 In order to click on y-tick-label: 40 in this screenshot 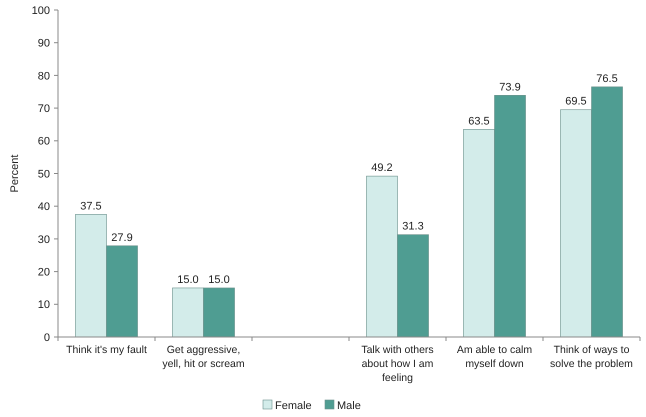, I will do `click(44, 207)`.